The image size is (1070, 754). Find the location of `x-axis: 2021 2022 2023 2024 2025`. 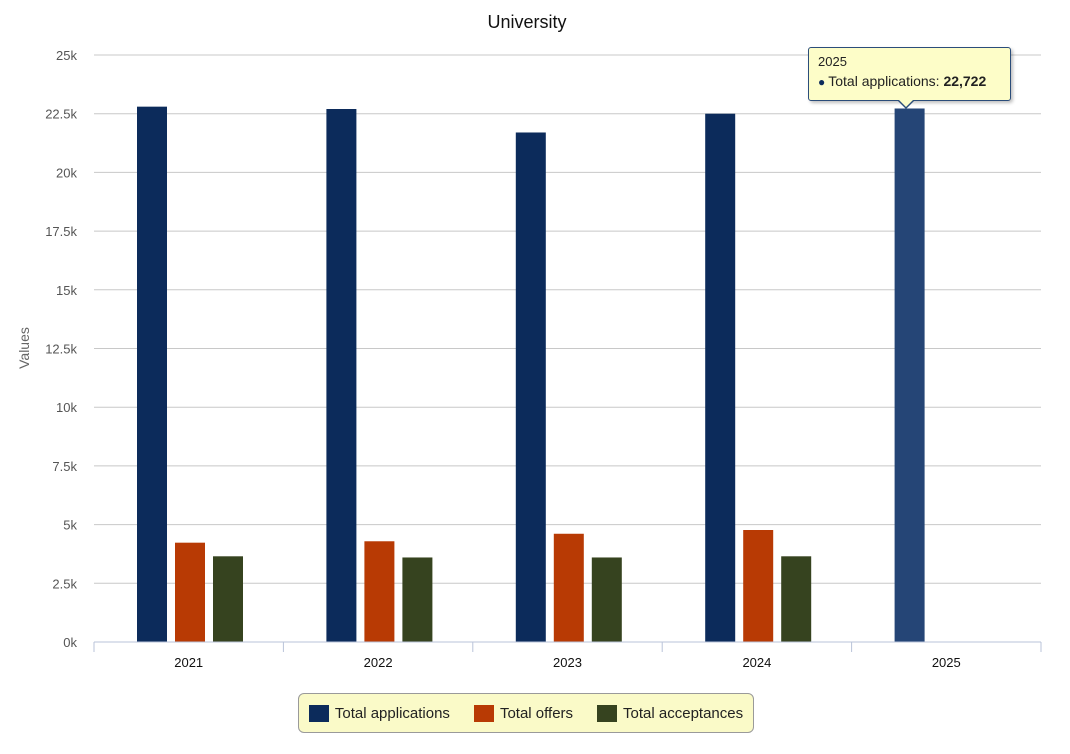

x-axis: 2021 2022 2023 2024 2025 is located at coordinates (567, 655).